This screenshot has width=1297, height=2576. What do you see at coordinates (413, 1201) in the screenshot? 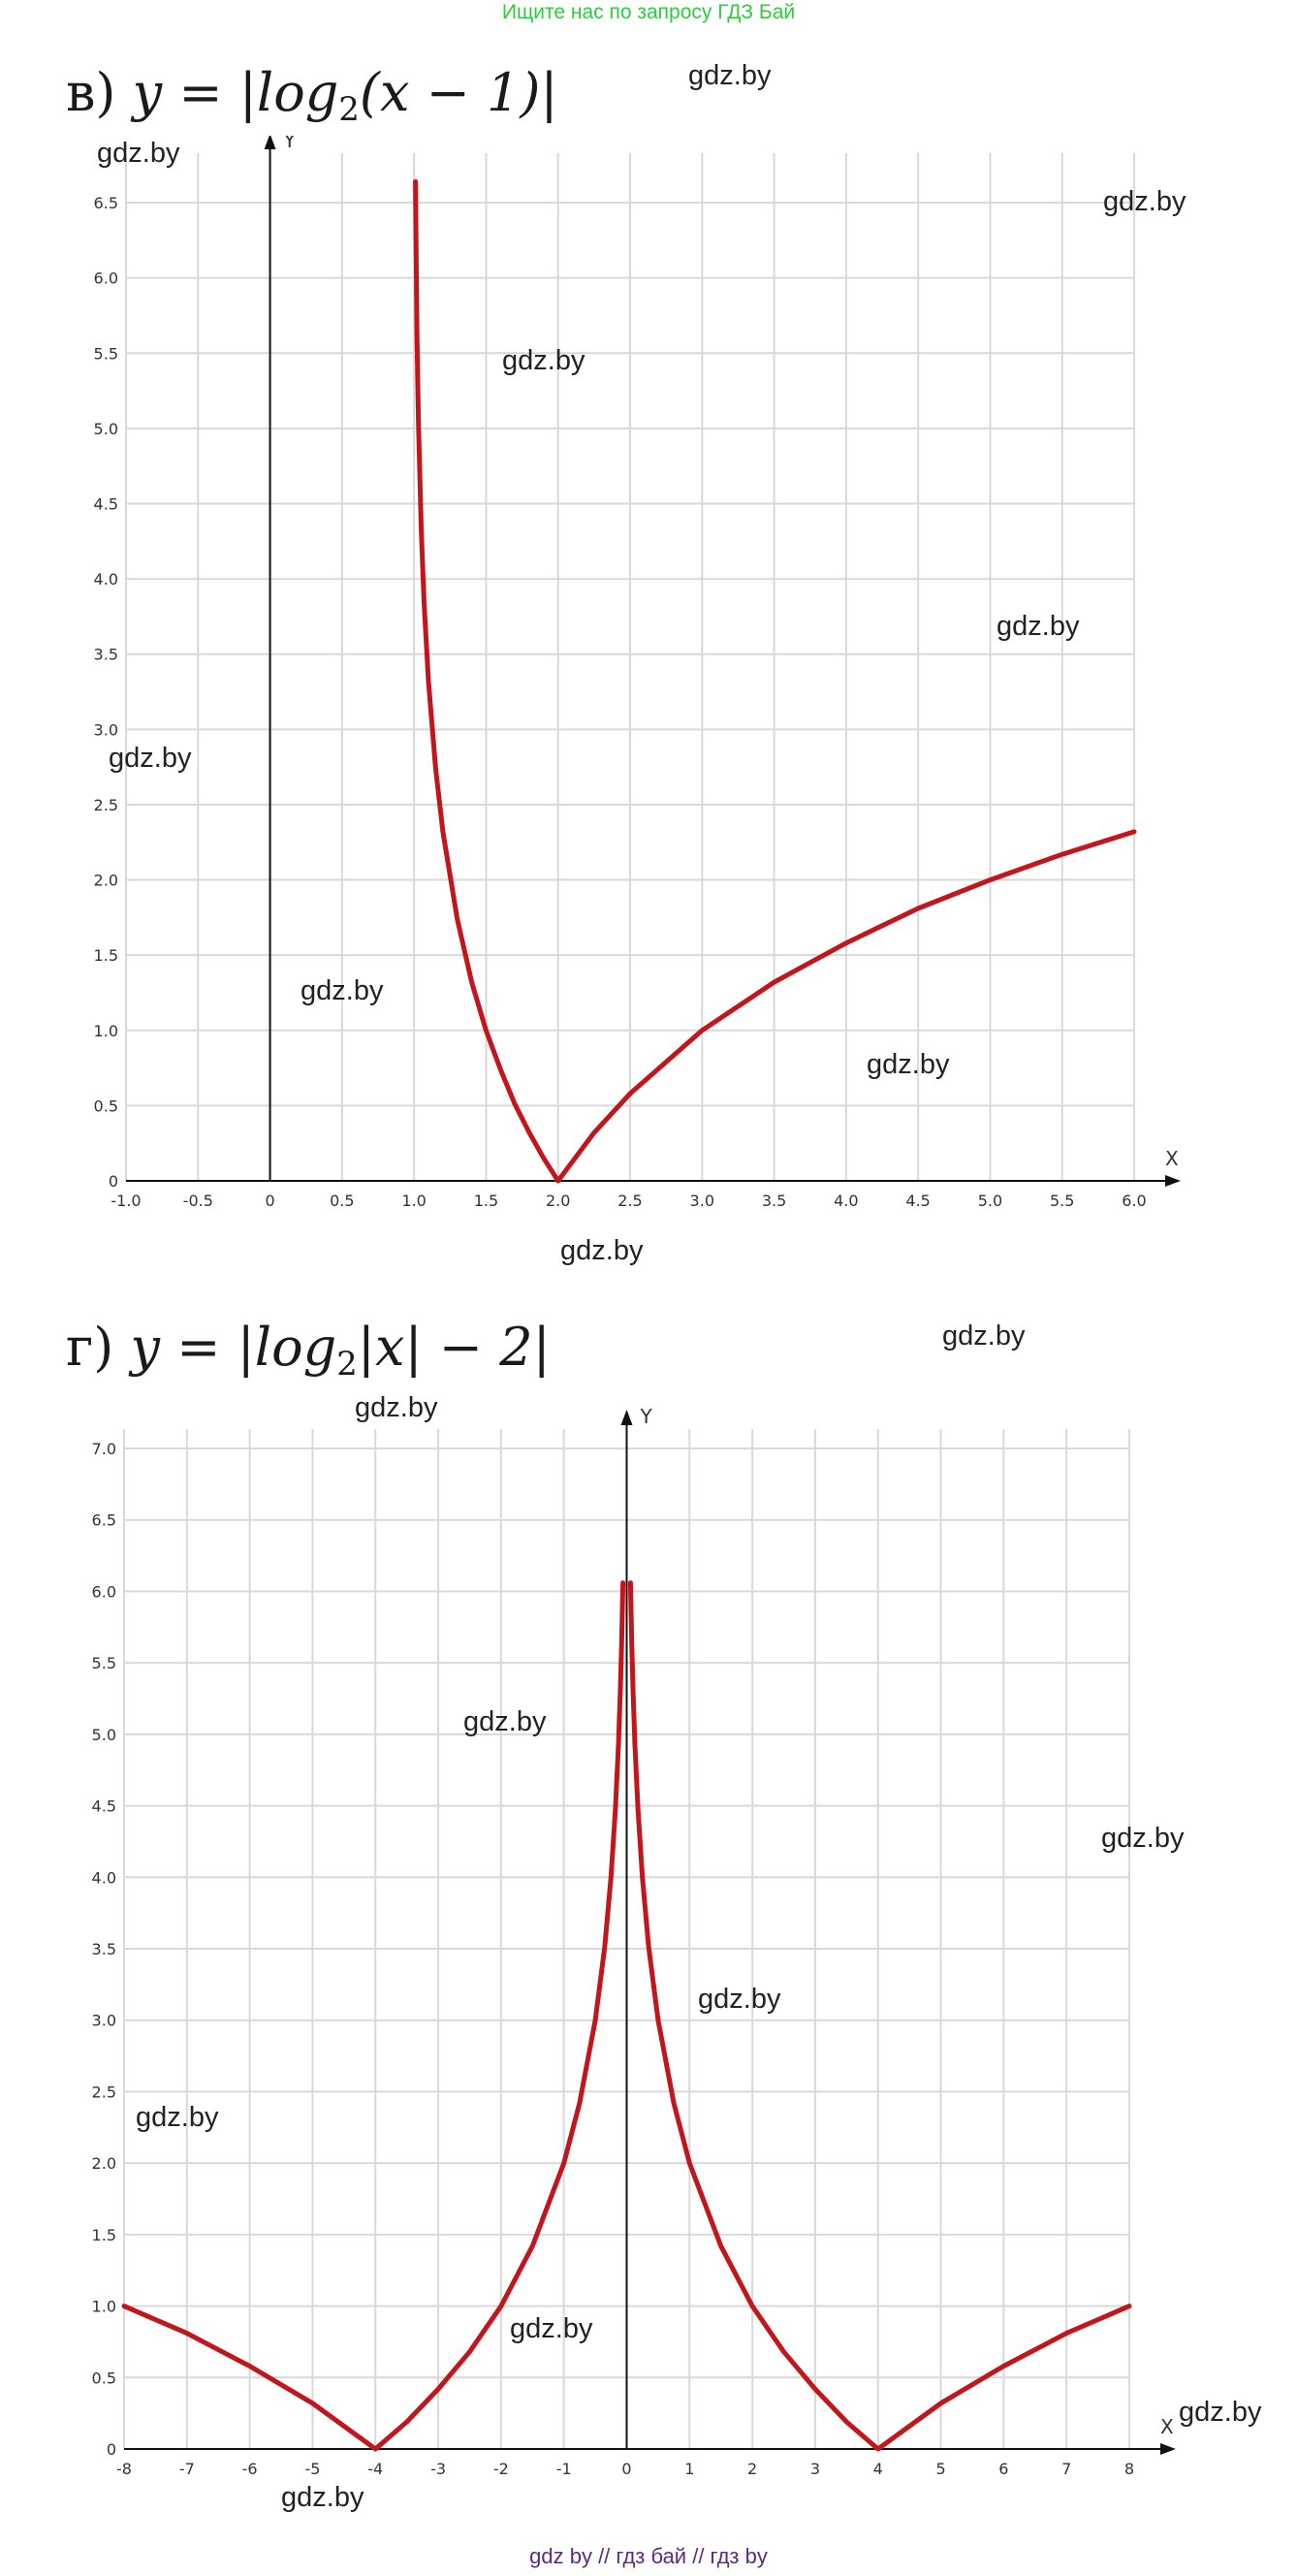
I see `x-tick-label: 1.0` at bounding box center [413, 1201].